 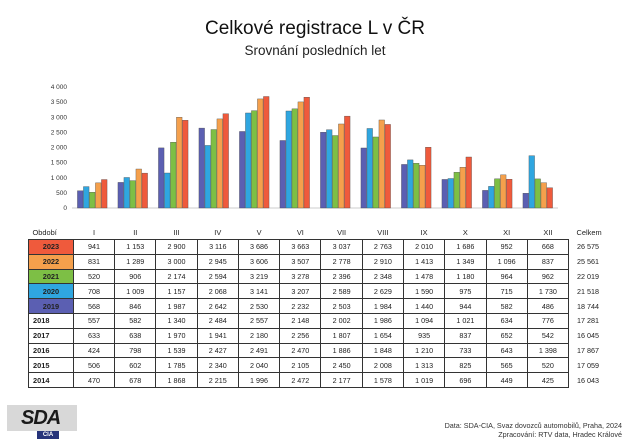 I want to click on bar-2022-II, so click(x=138, y=188).